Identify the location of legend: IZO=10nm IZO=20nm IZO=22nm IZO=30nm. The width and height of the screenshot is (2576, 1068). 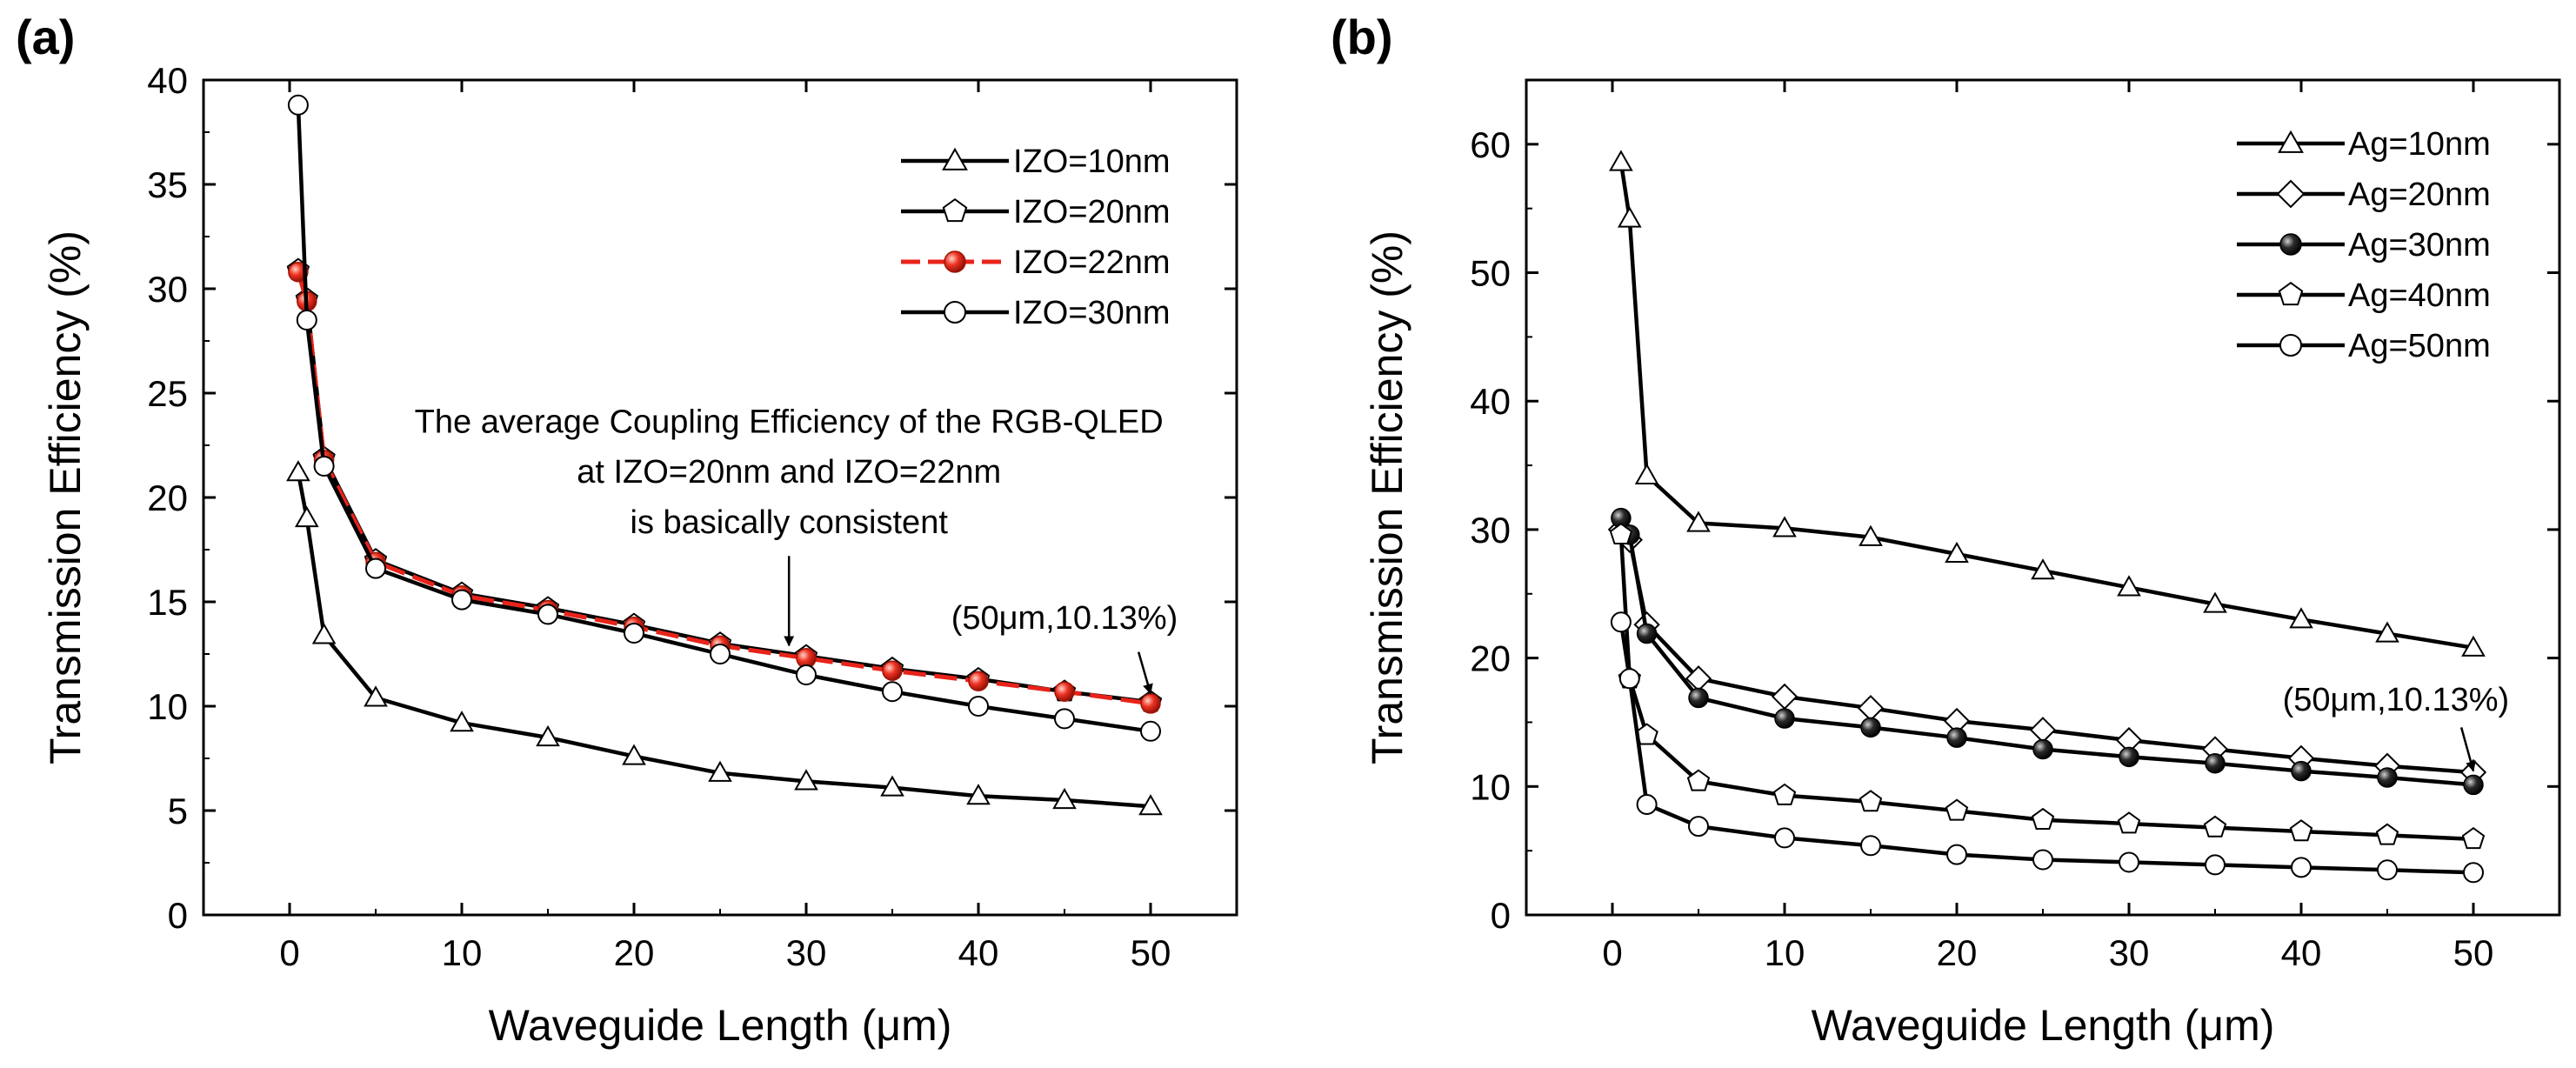
(1036, 237).